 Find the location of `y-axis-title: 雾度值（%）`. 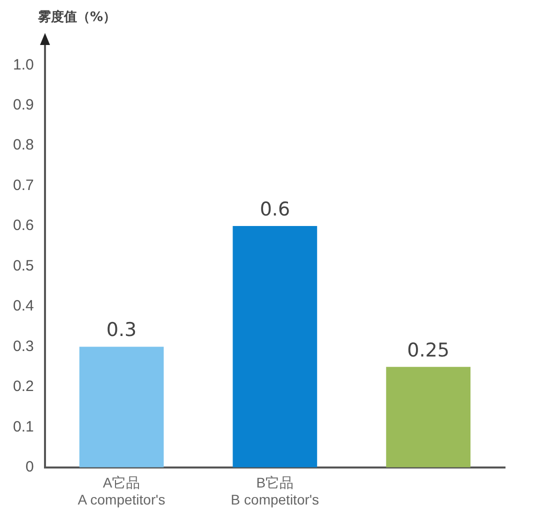

y-axis-title: 雾度值（%） is located at coordinates (77, 17).